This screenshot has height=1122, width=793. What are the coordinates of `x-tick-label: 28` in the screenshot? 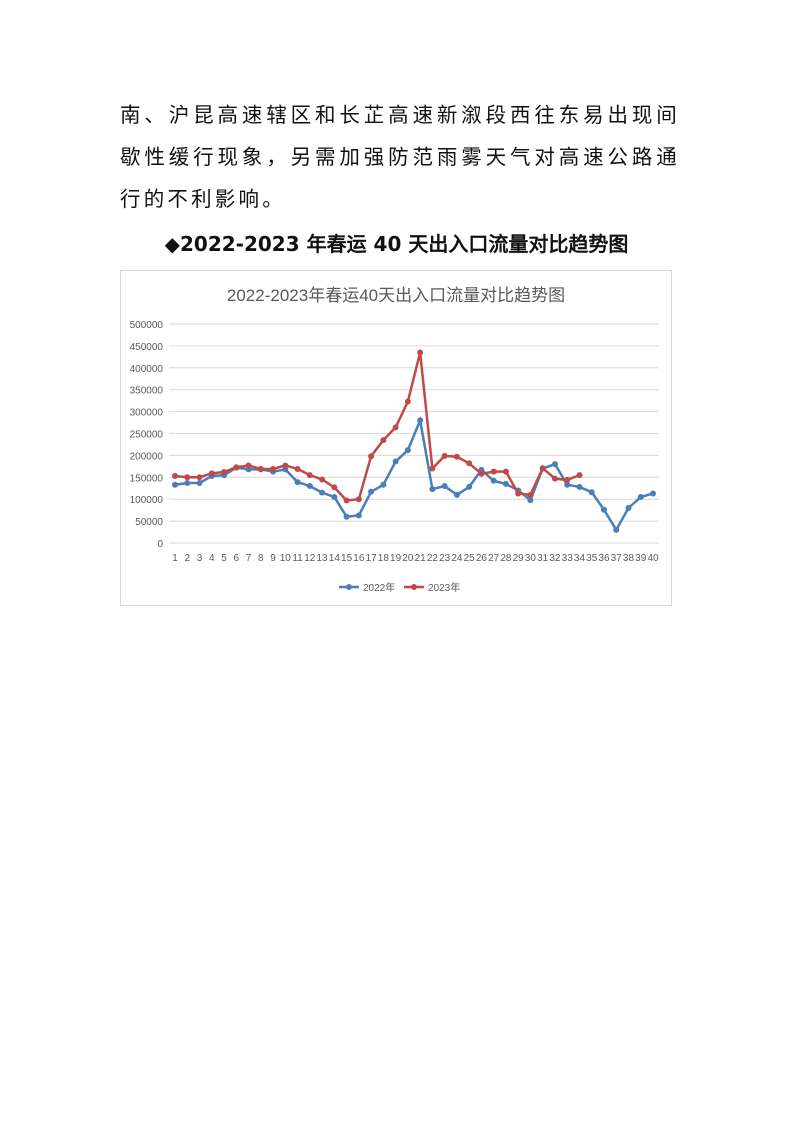 It's located at (506, 558).